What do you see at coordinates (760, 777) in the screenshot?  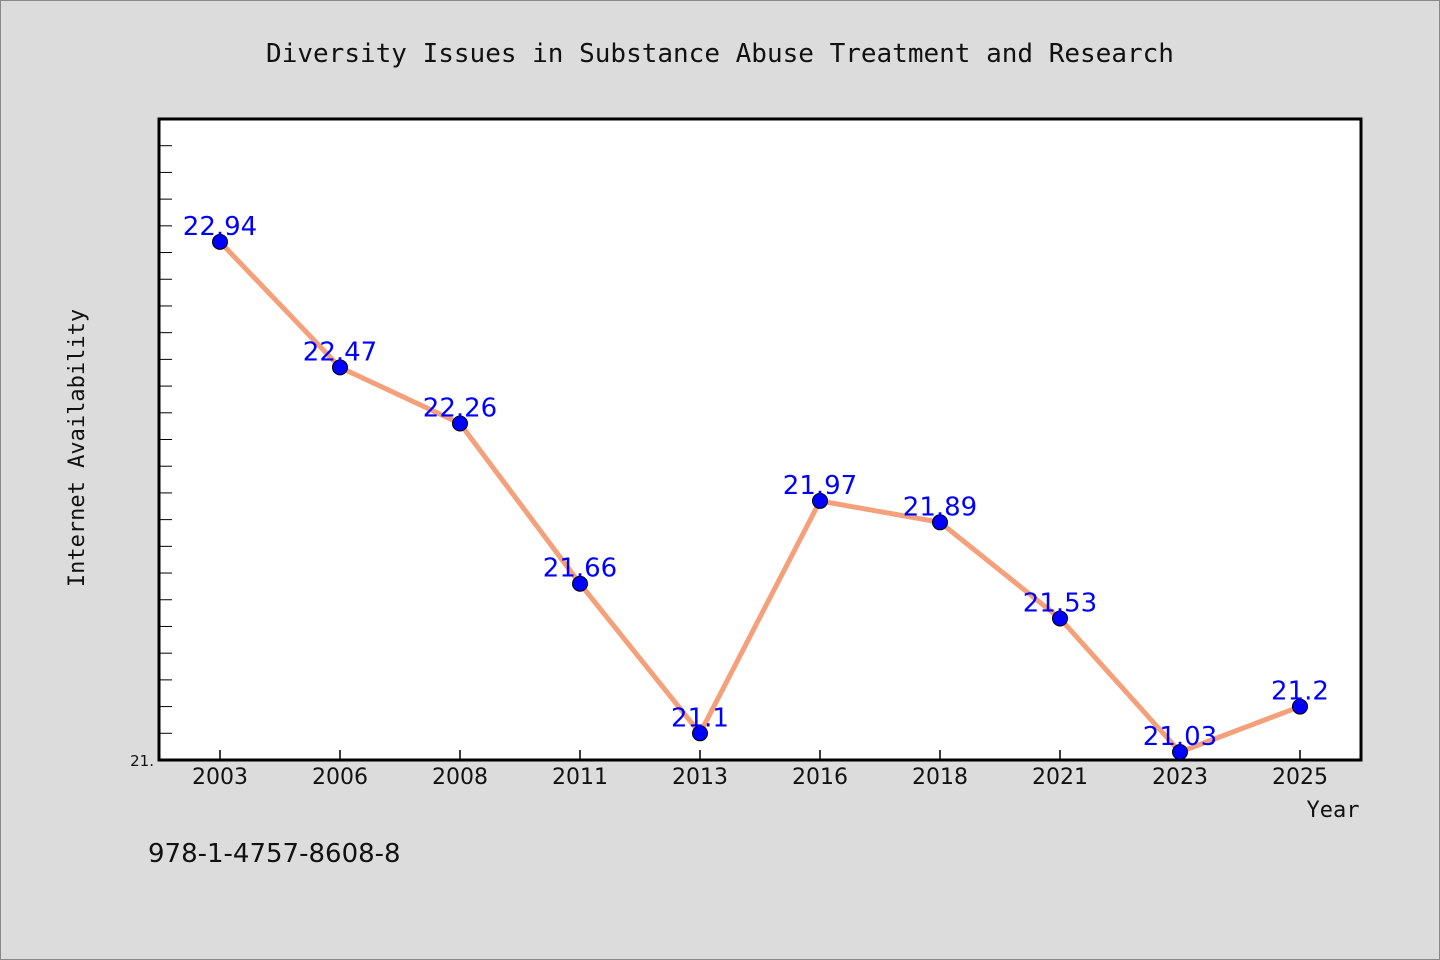 I see `x-axis-tick-labels: 2003 2006 2008 2011 2013 2016 2018 2021 2023 2025` at bounding box center [760, 777].